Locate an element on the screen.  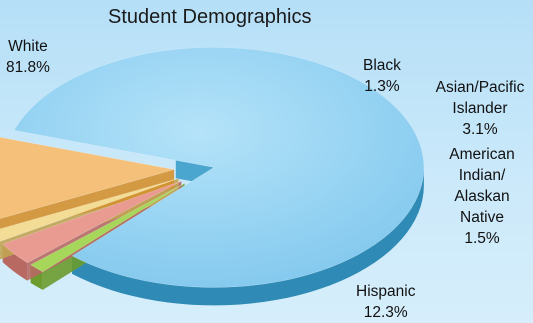
label-asian-pacific-islander: Asian/Pacific Islander 3.1% is located at coordinates (480, 108).